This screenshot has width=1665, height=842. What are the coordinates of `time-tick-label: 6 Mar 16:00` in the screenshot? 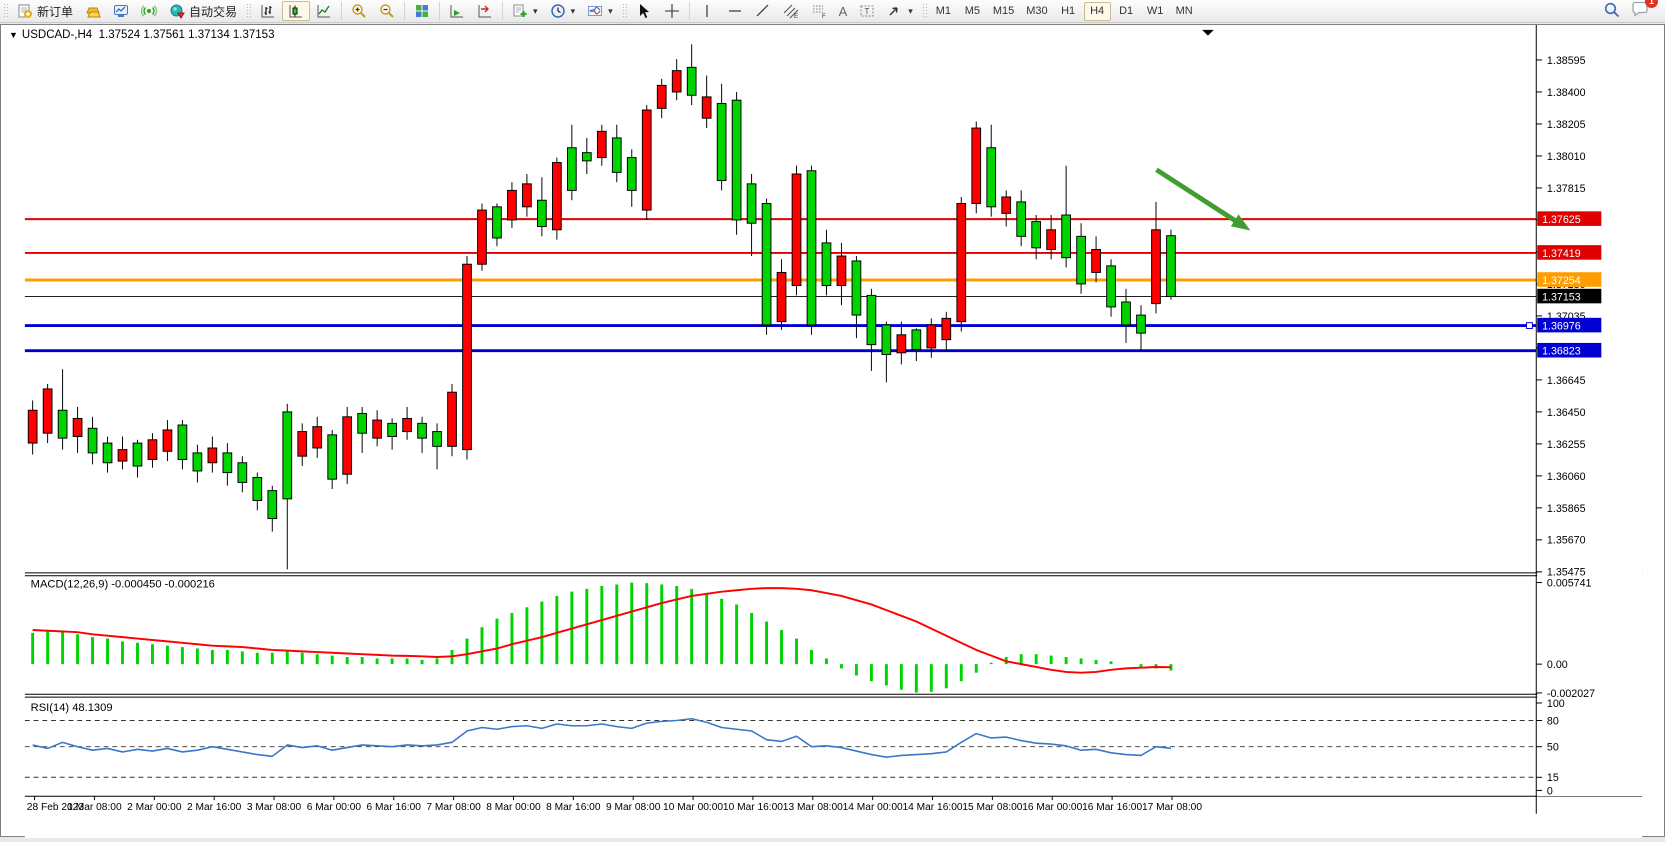 It's located at (394, 807).